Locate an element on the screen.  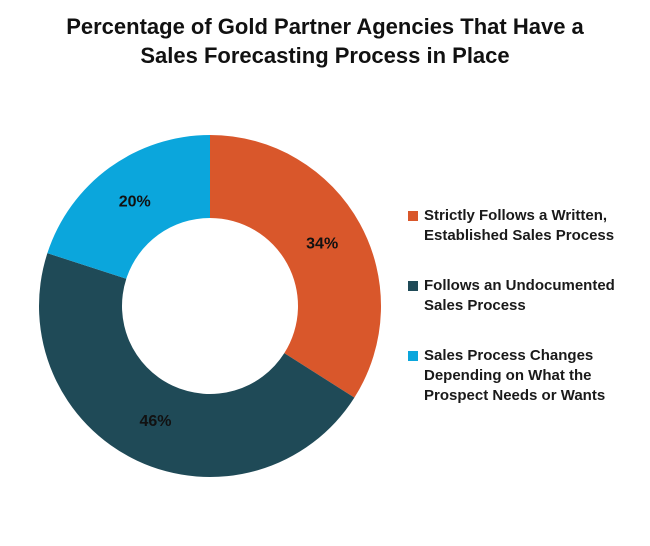
legend-item: Follows an Undocumented Sales Process is located at coordinates (523, 296).